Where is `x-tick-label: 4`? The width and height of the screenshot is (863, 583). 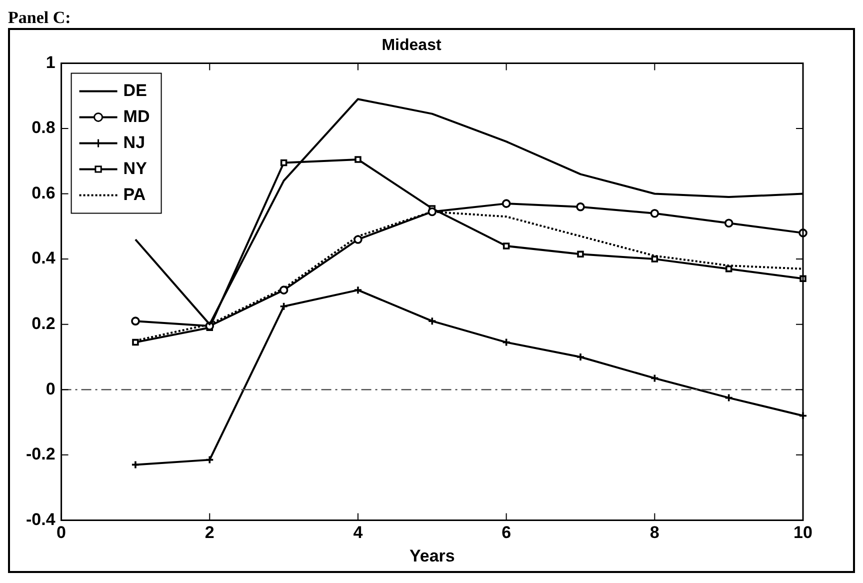 x-tick-label: 4 is located at coordinates (358, 532).